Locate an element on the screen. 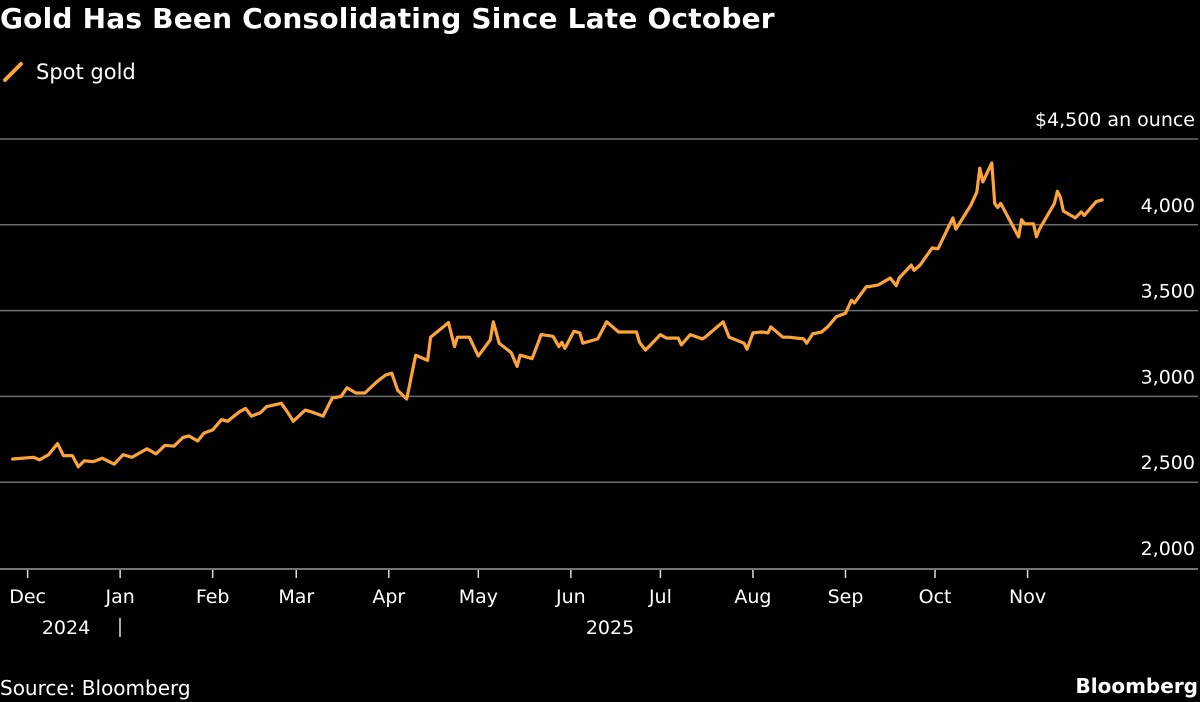  x-tick-label: May is located at coordinates (478, 597).